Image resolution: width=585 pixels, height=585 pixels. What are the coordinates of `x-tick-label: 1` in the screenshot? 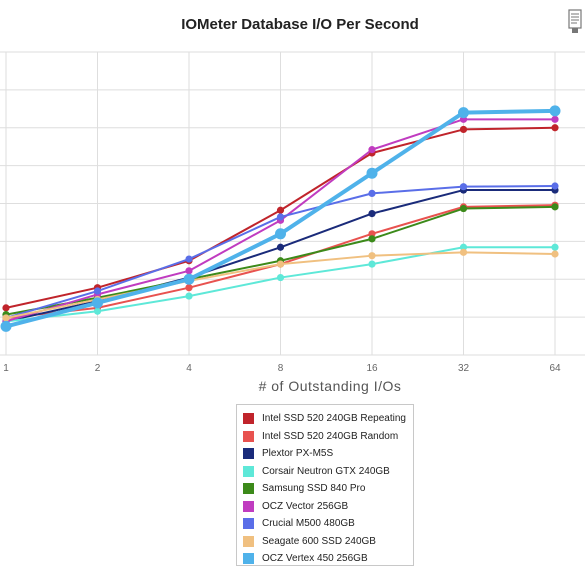 It's located at (6, 368).